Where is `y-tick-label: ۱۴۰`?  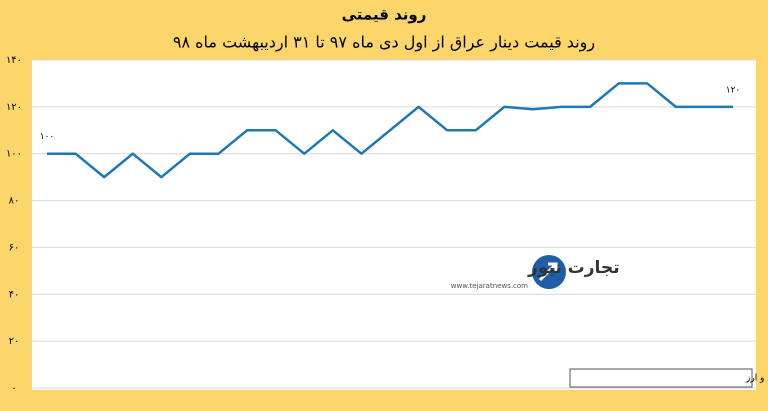 y-tick-label: ۱۴۰ is located at coordinates (14, 60).